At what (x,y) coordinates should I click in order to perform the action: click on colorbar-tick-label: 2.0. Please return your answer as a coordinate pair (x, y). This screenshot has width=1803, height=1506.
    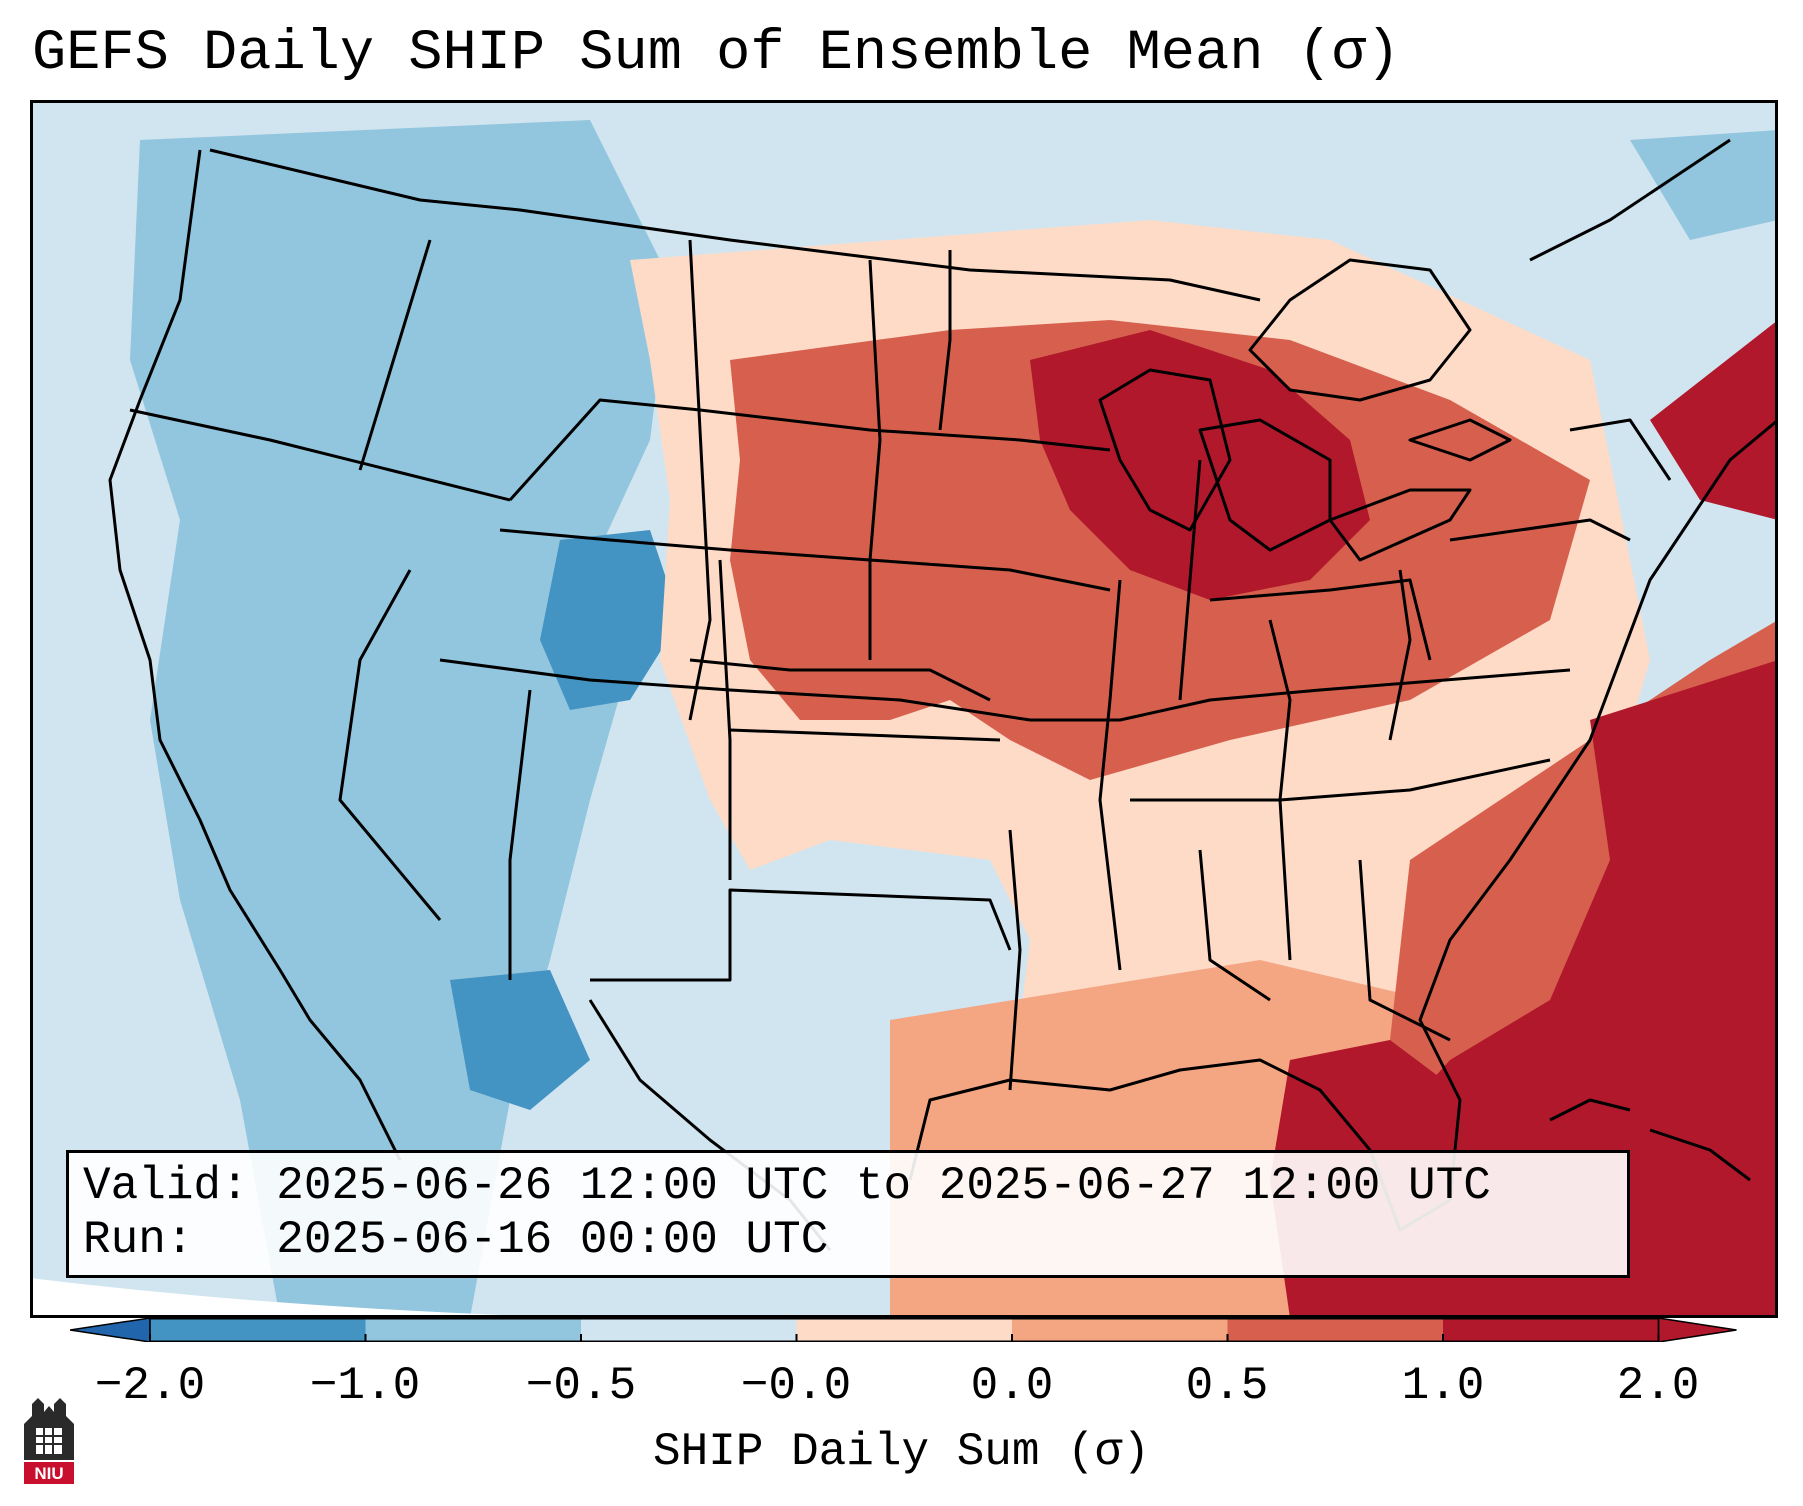
    Looking at the image, I should click on (1658, 1386).